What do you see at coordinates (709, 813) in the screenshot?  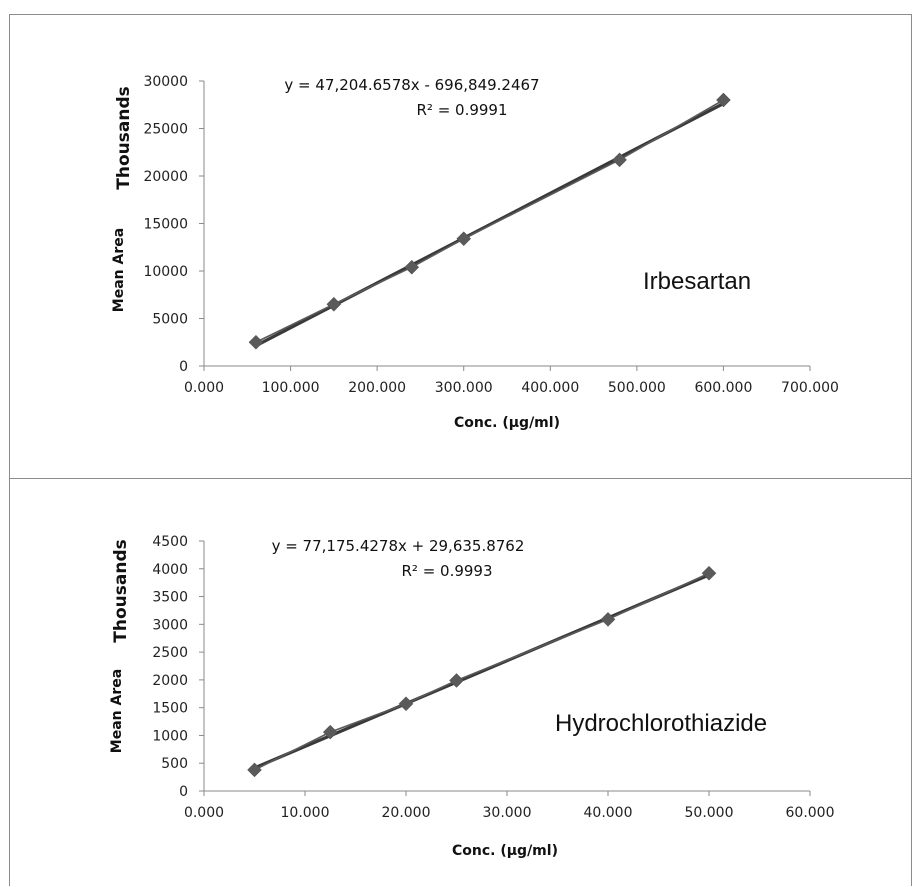 I see `x-tick-label: 50.000` at bounding box center [709, 813].